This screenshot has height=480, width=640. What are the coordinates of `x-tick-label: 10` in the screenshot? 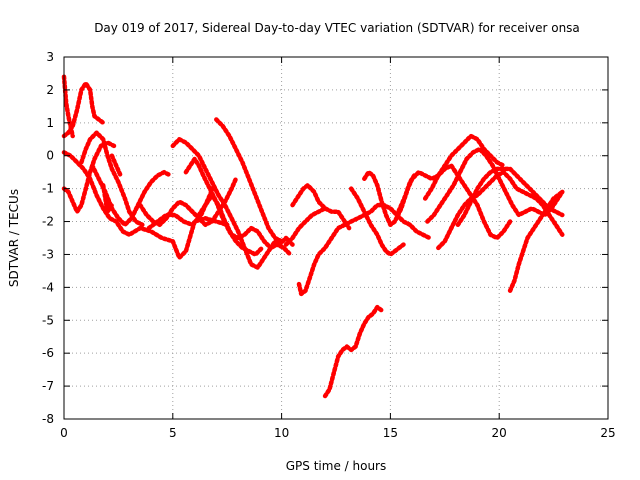 It's located at (281, 433).